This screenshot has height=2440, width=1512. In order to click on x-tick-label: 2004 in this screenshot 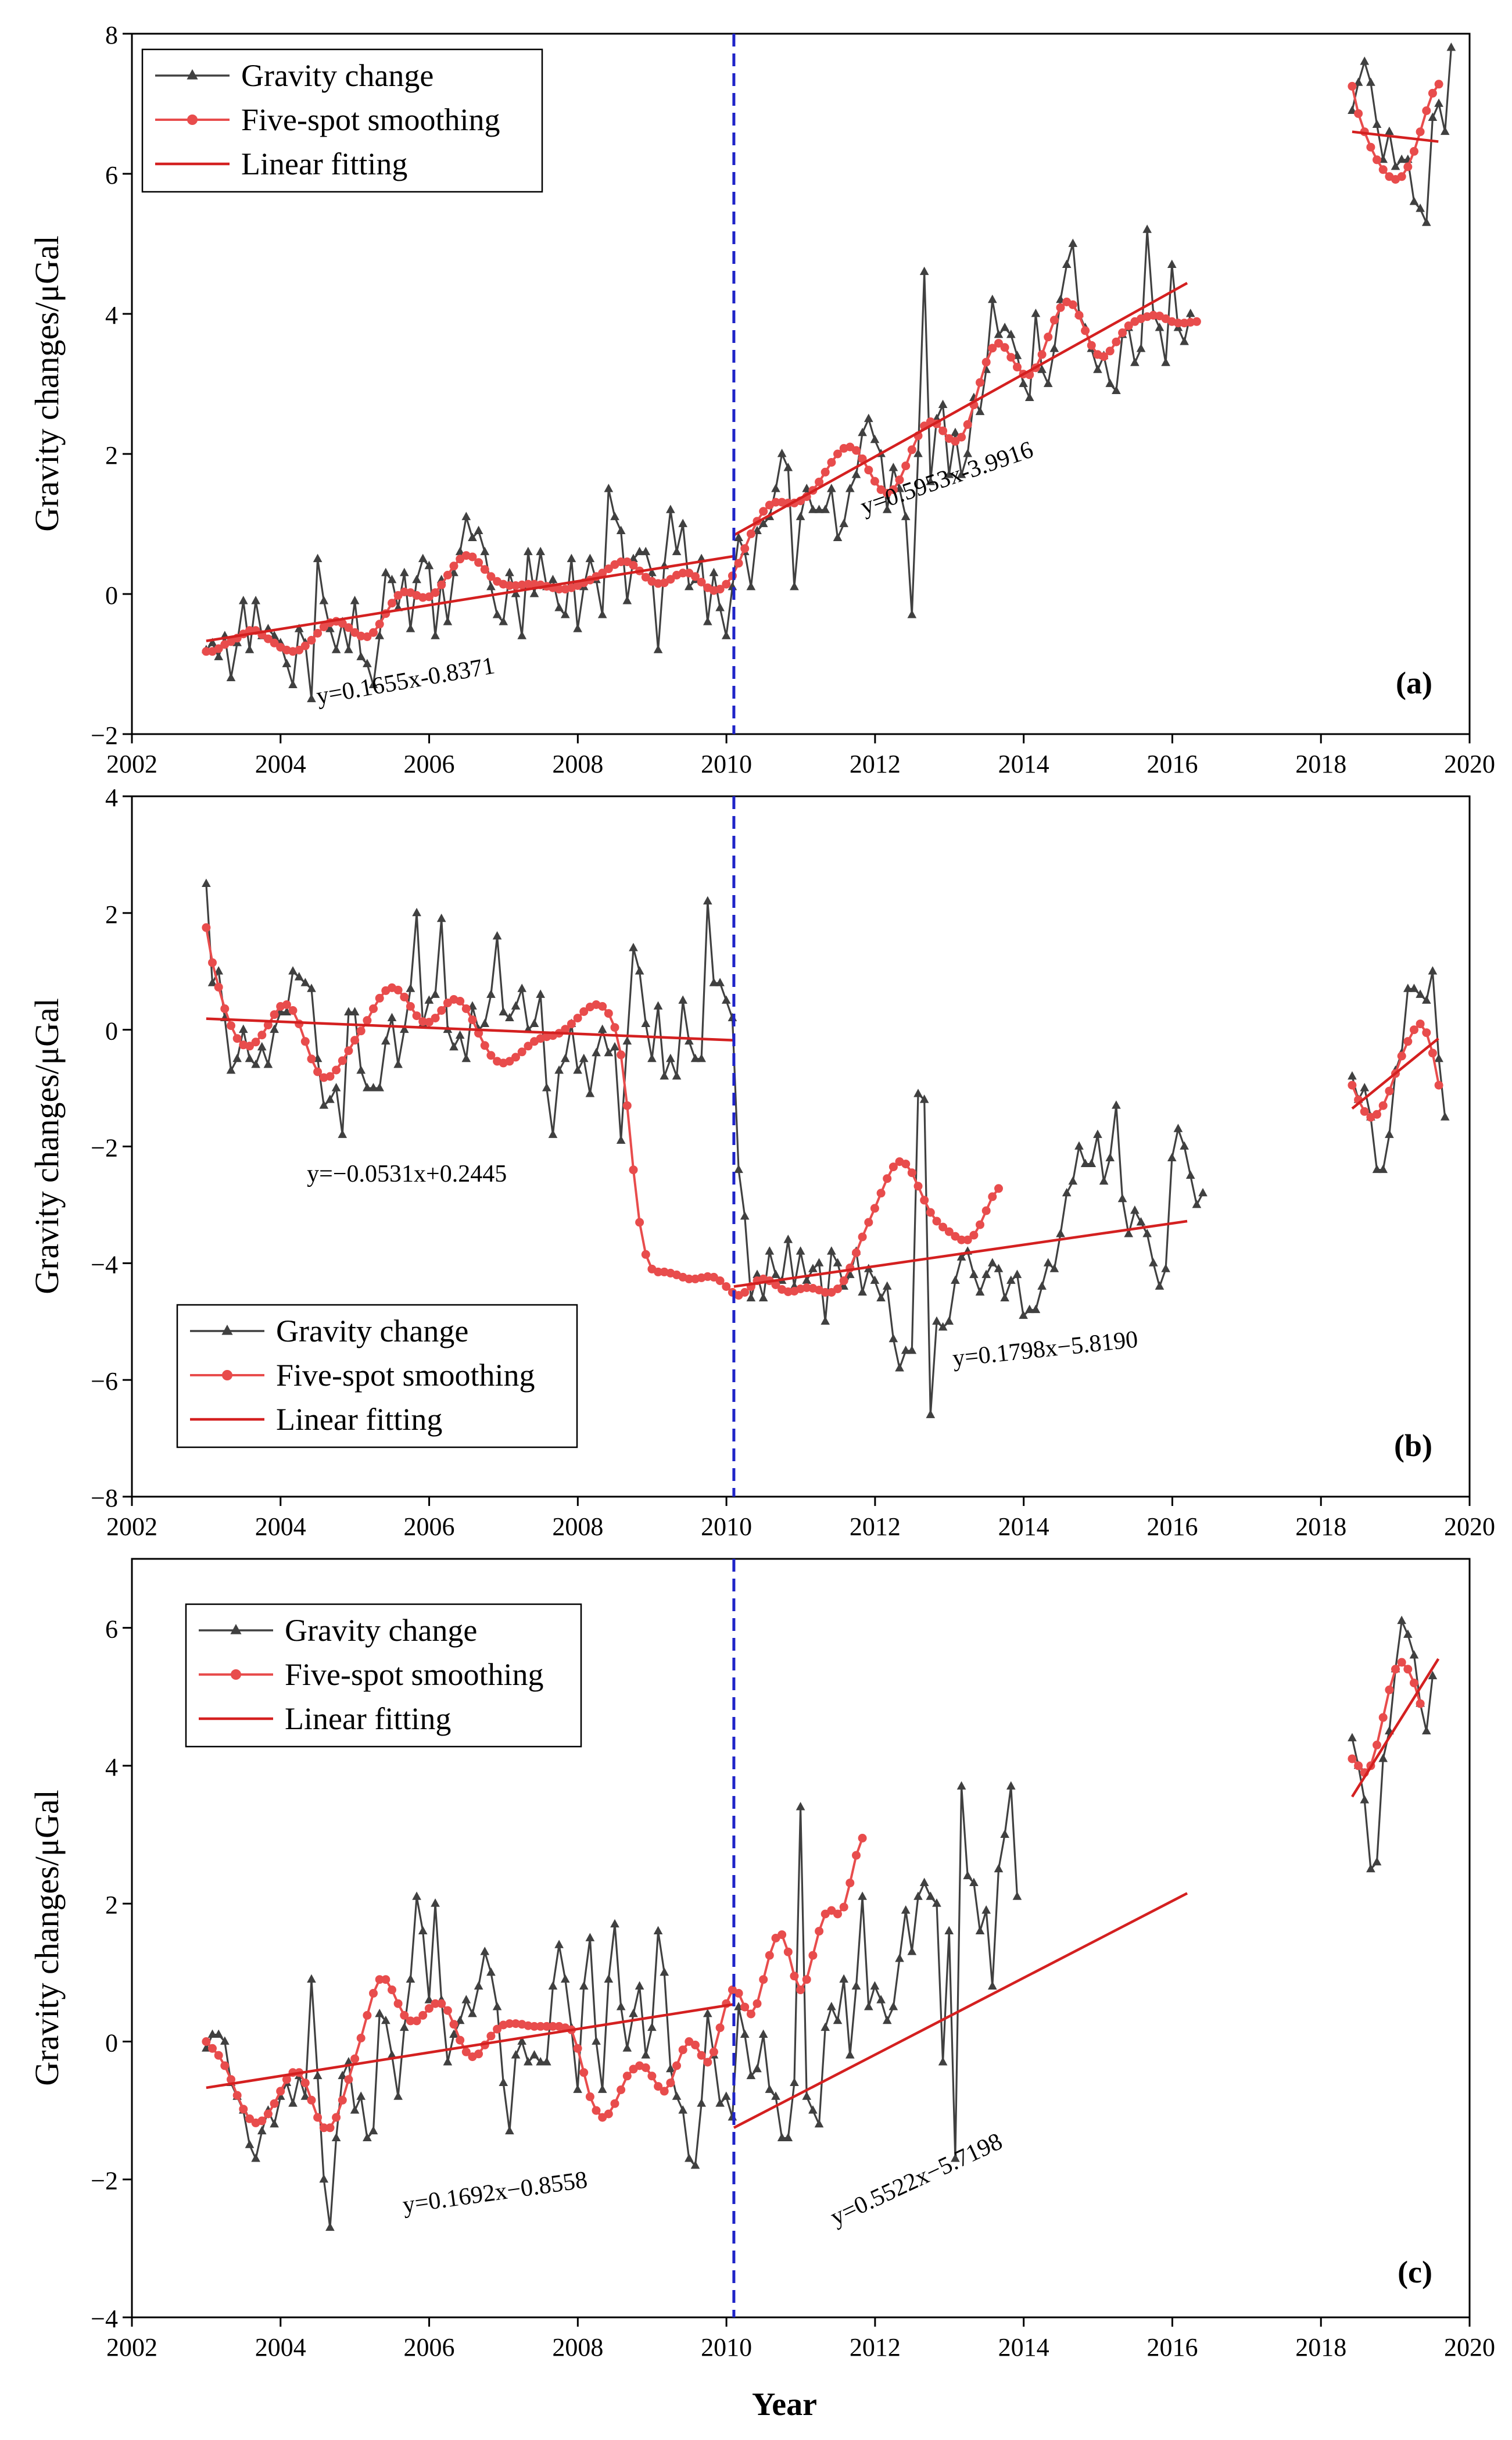, I will do `click(280, 764)`.